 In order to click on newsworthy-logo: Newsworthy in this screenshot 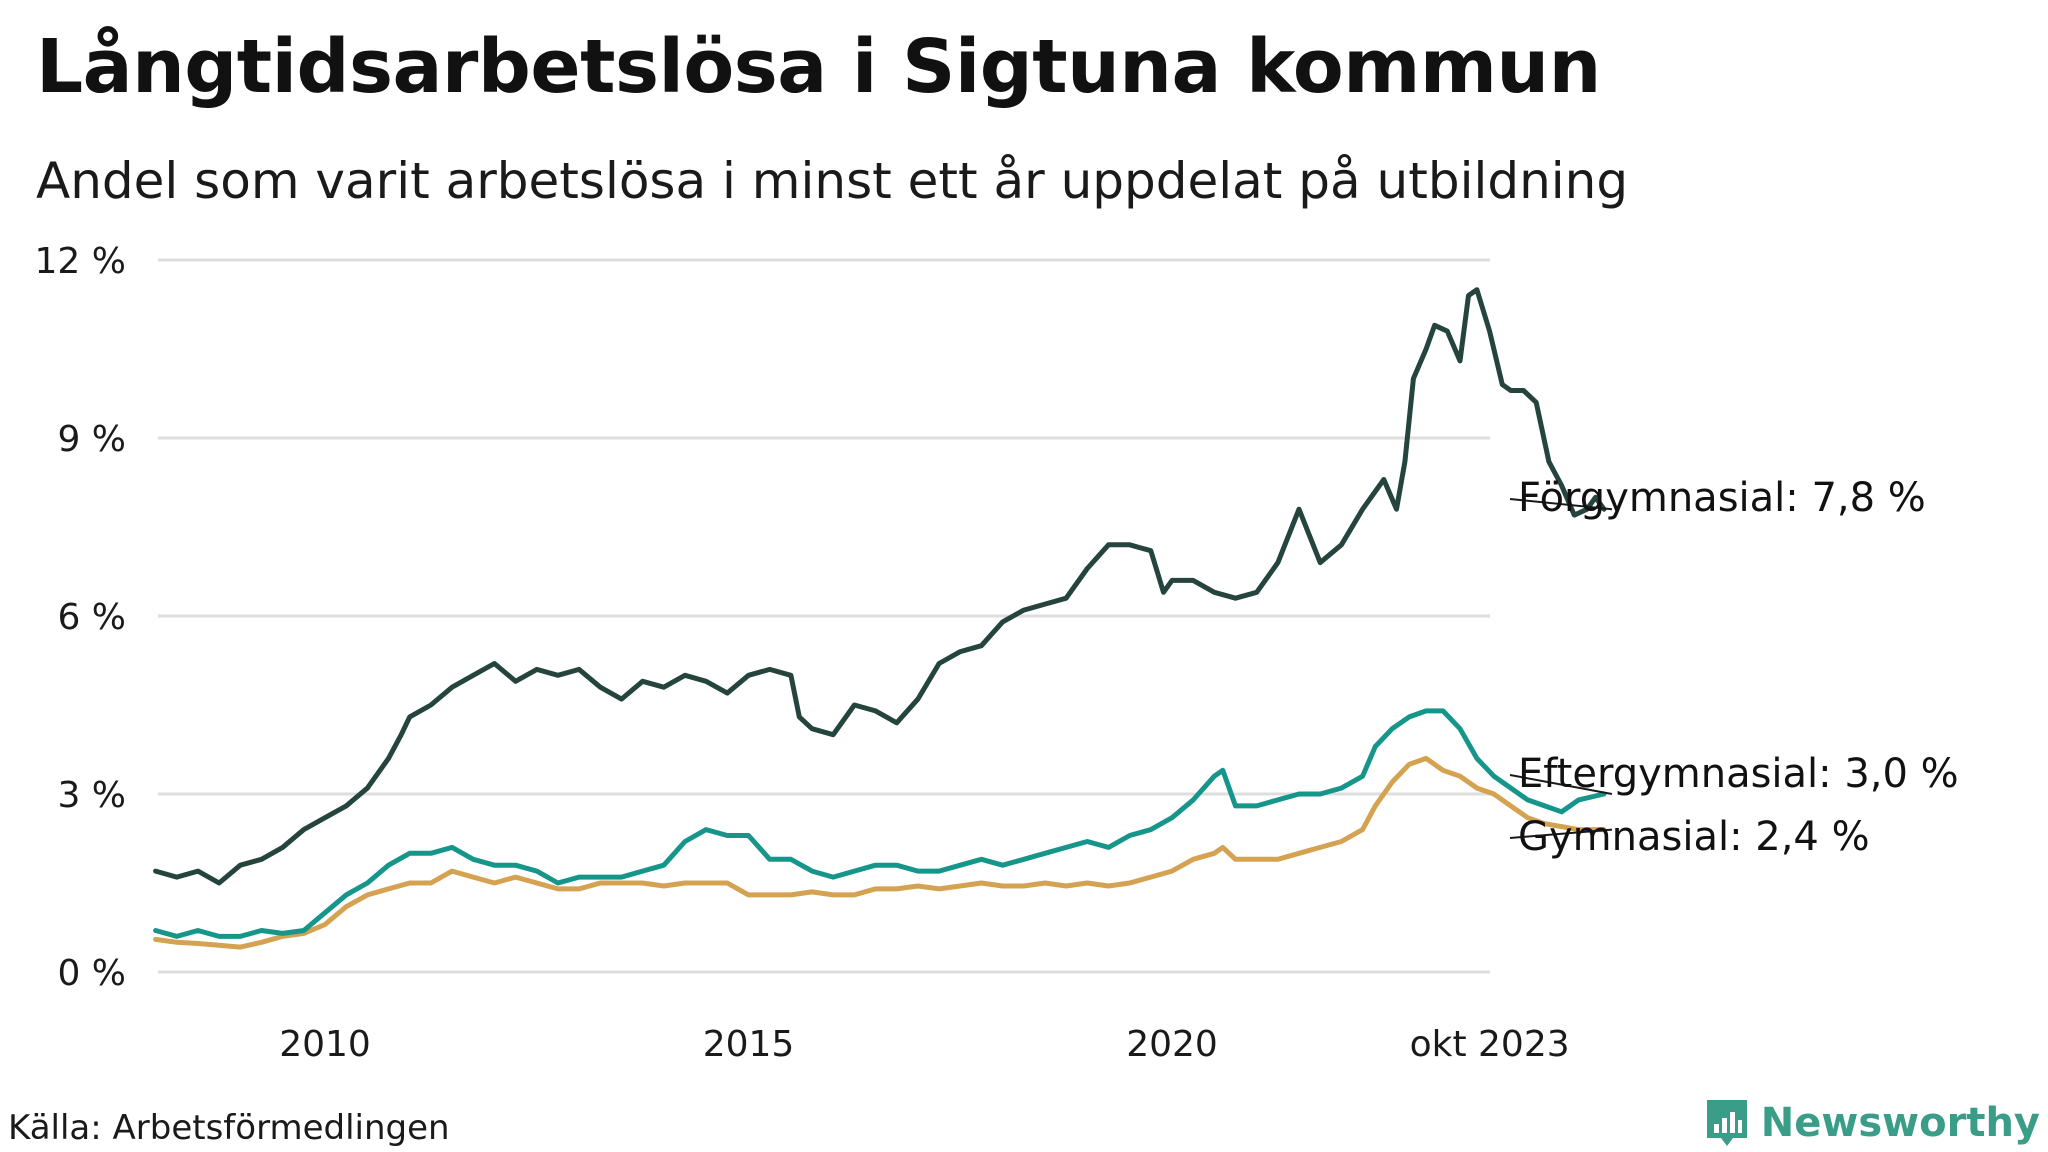, I will do `click(1872, 1123)`.